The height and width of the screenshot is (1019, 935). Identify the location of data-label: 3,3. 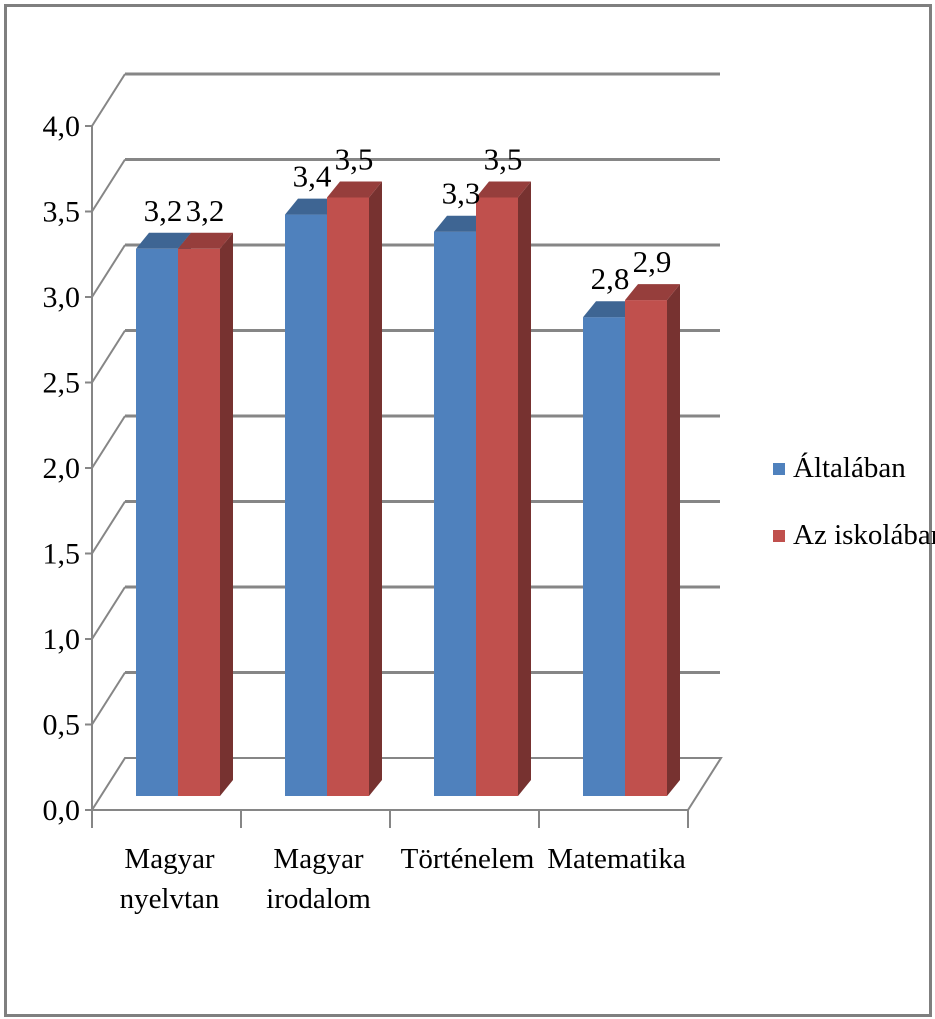
(461, 193).